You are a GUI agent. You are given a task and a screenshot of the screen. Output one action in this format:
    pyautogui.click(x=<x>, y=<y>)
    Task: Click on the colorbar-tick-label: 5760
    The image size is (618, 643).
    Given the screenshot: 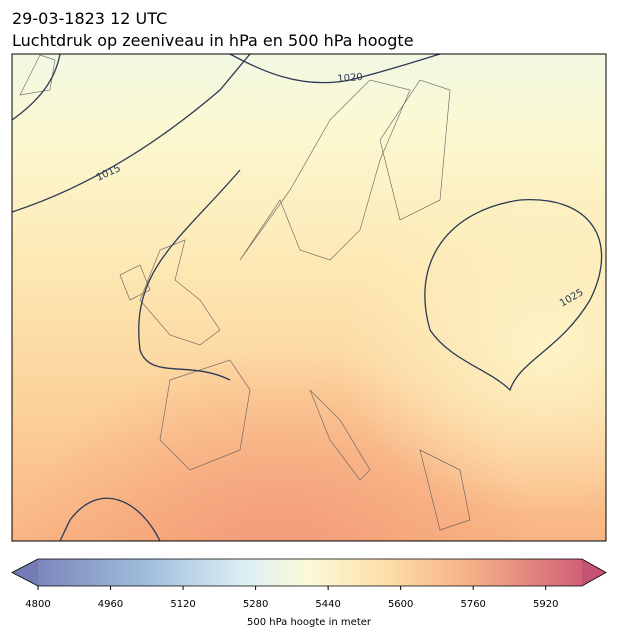 What is the action you would take?
    pyautogui.click(x=472, y=604)
    